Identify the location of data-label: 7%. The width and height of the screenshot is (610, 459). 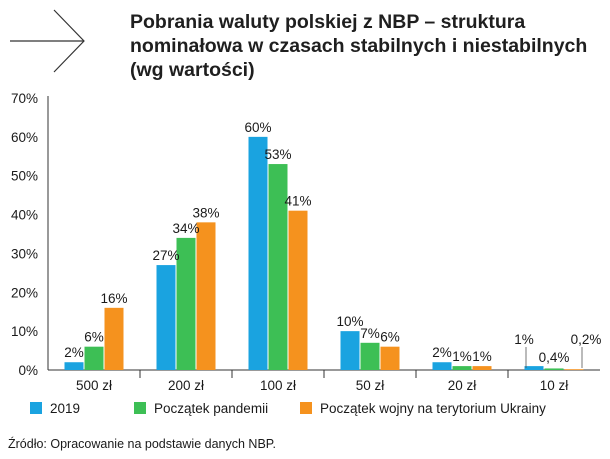
(370, 333).